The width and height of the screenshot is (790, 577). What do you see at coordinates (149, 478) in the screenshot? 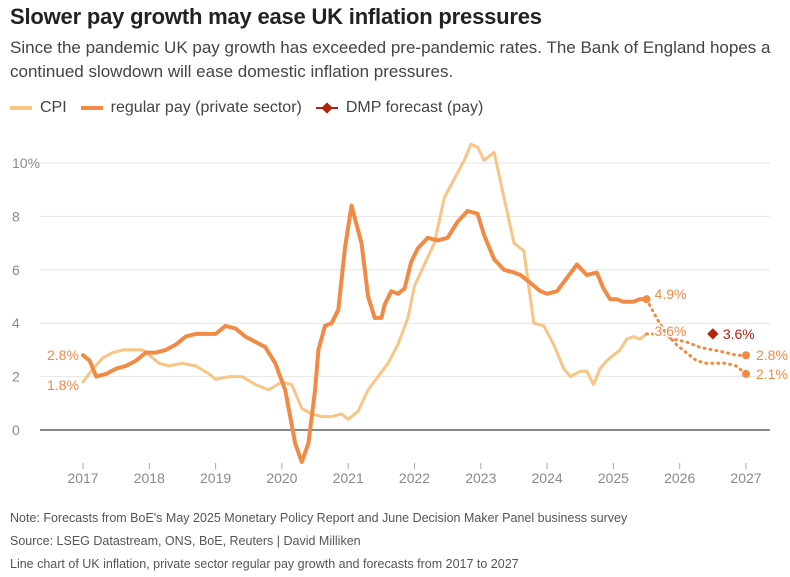
I see `x-tick-label: 2018` at bounding box center [149, 478].